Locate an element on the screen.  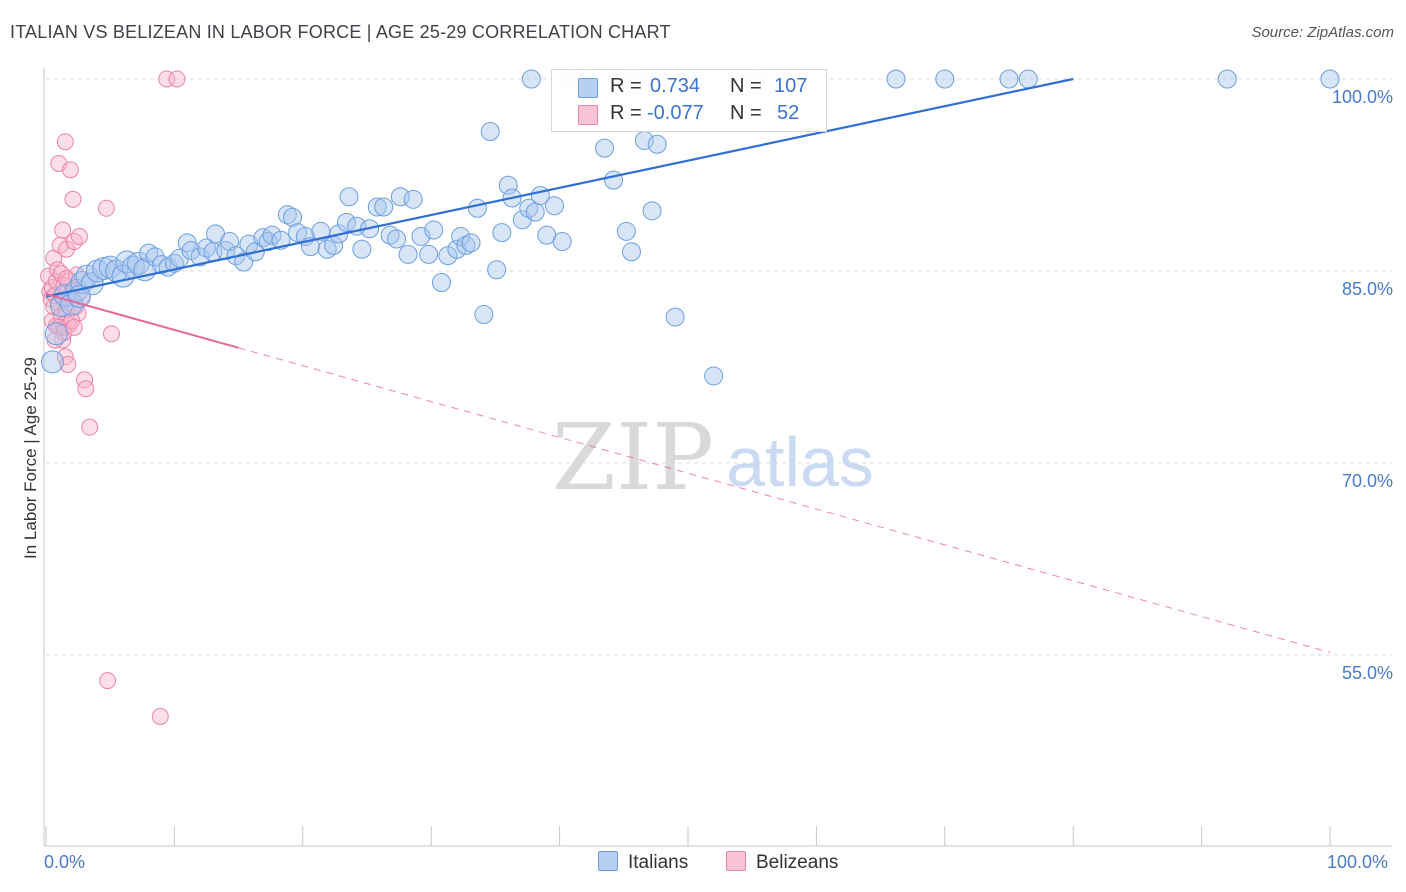
legend-n-value: 52 is located at coordinates (788, 113).